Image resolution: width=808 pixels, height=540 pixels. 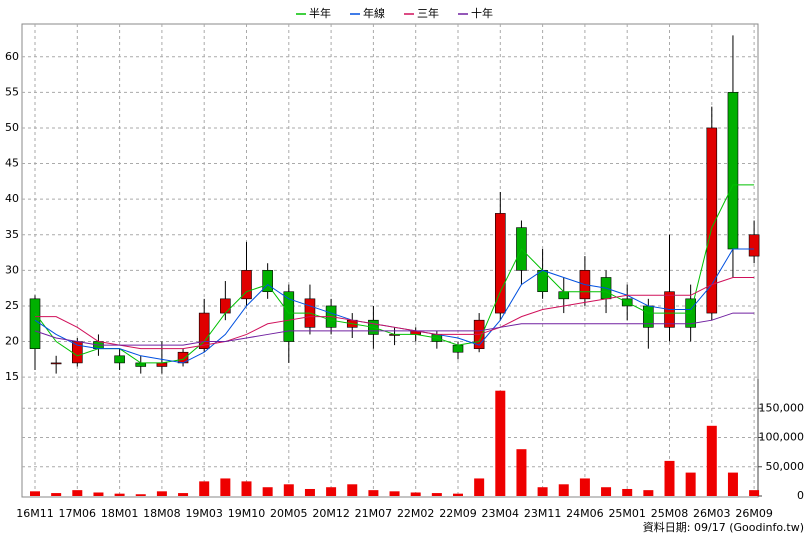 What do you see at coordinates (782, 407) in the screenshot?
I see `y2-tick-label: 150,000` at bounding box center [782, 407].